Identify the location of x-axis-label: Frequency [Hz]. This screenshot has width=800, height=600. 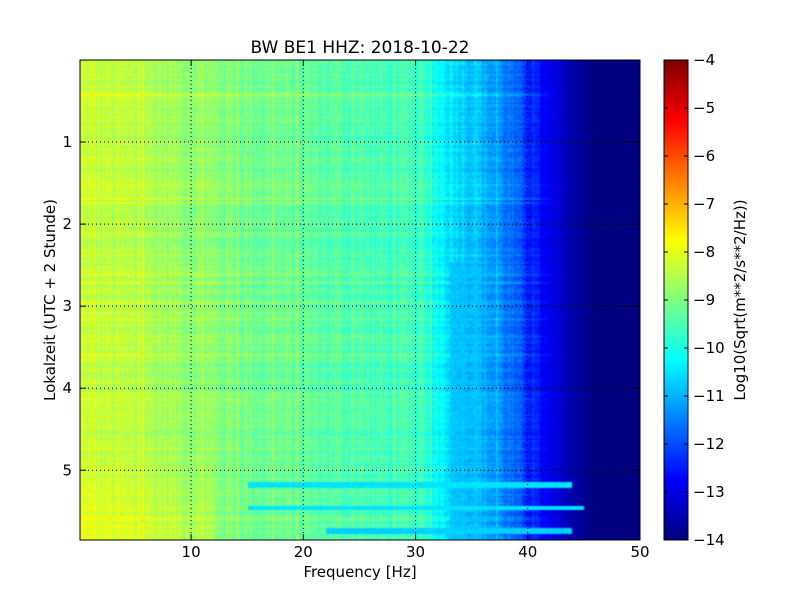
(359, 572).